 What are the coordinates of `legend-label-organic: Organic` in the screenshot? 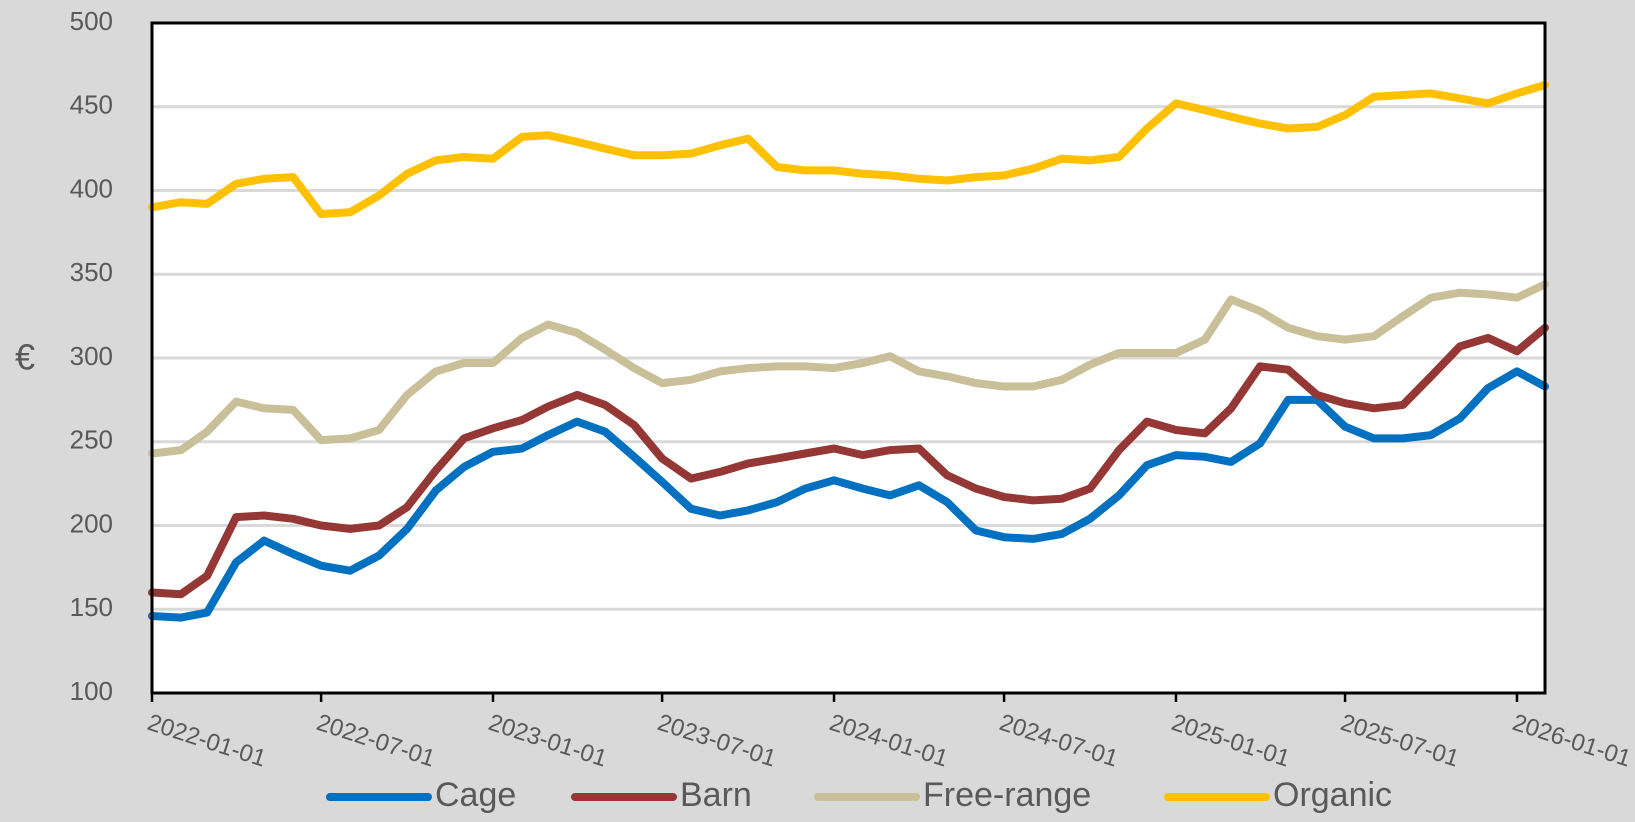 It's located at (1332, 795).